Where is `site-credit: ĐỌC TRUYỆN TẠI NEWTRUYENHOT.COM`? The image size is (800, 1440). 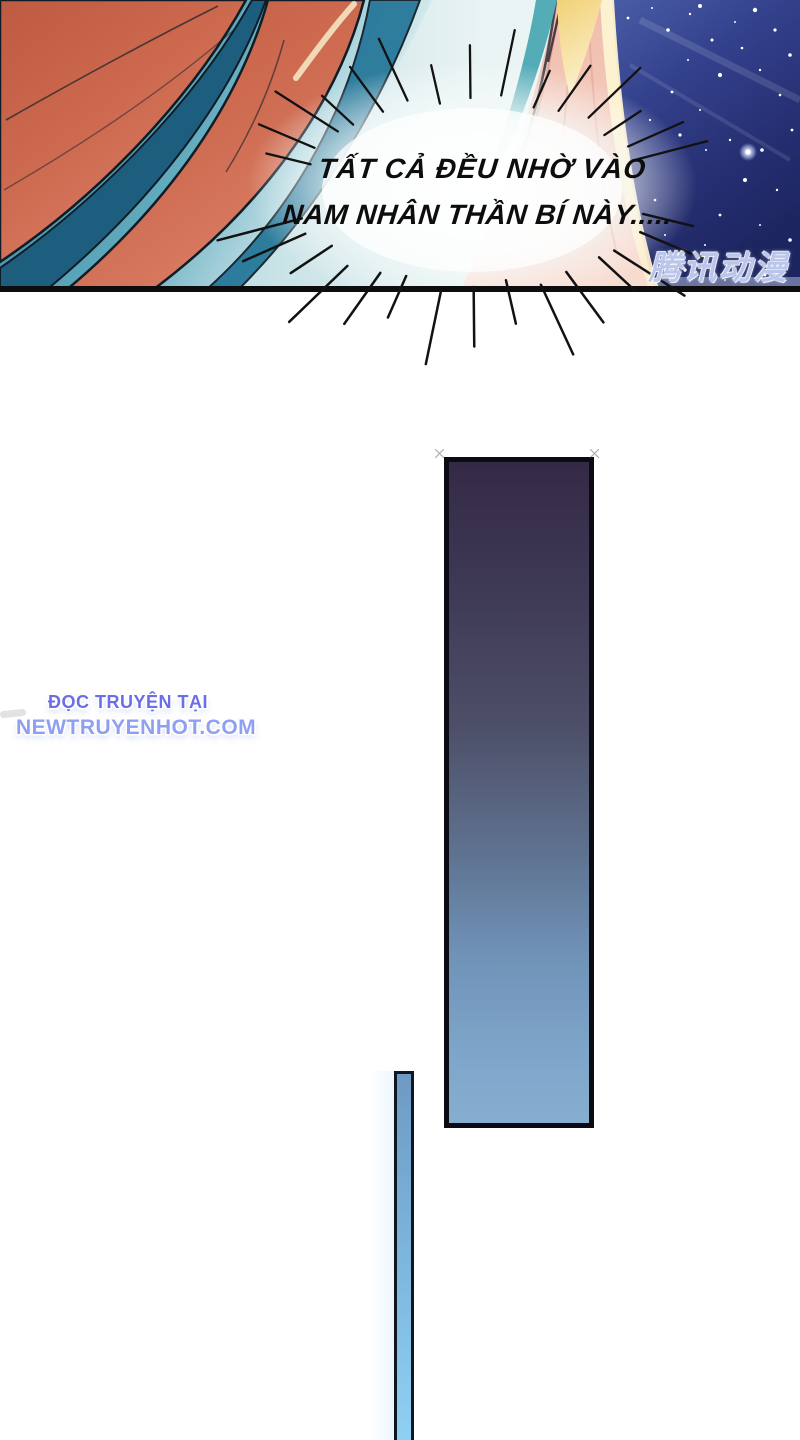 site-credit: ĐỌC TRUYỆN TẠI NEWTRUYENHOT.COM is located at coordinates (136, 716).